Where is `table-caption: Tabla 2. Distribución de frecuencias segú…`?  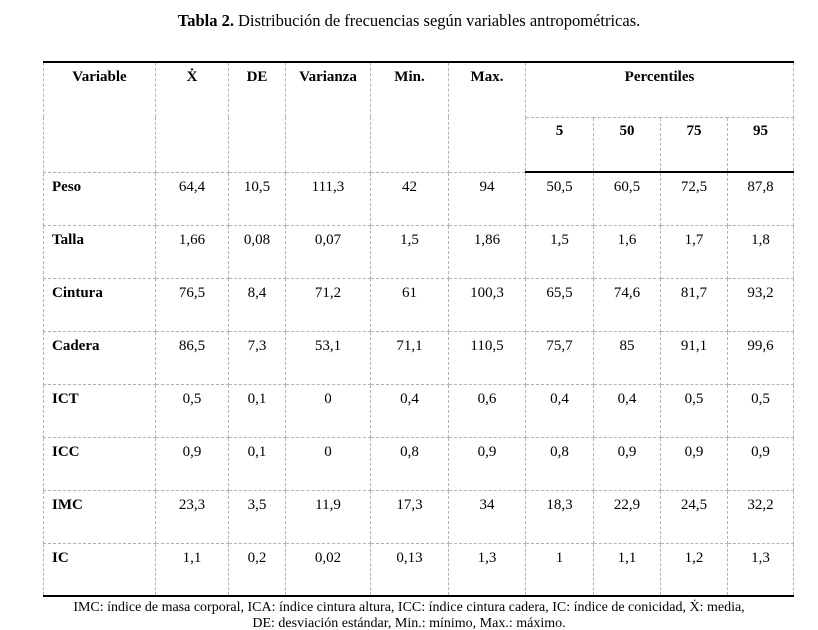
table-caption: Tabla 2. Distribución de frecuencias segú… is located at coordinates (409, 21).